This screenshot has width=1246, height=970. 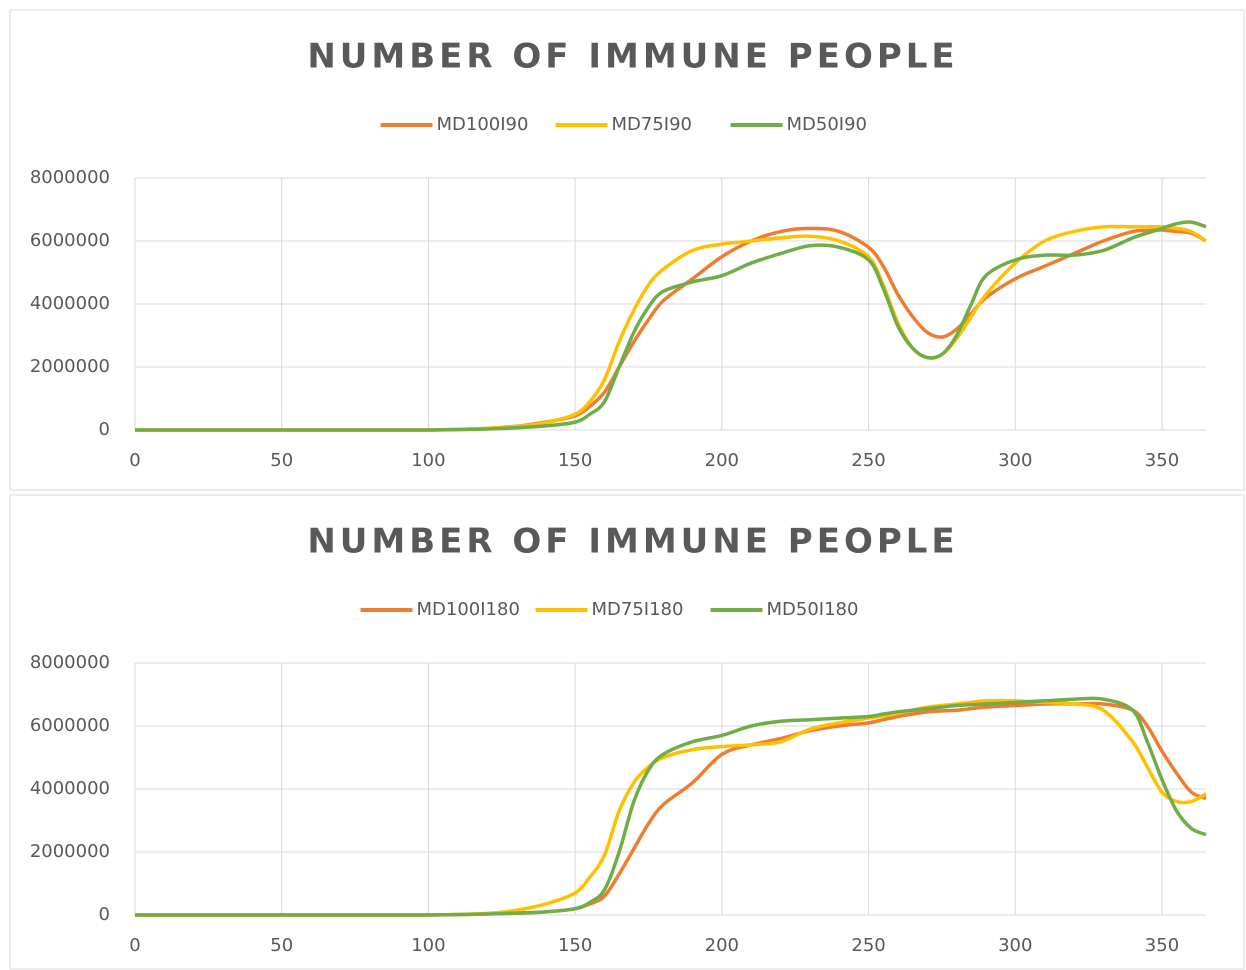 I want to click on legend-label: MD75I180, so click(x=638, y=609).